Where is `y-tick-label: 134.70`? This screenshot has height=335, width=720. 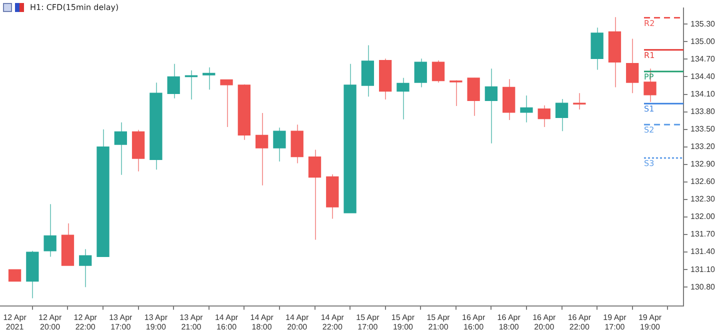 y-tick-label: 134.70 is located at coordinates (703, 59).